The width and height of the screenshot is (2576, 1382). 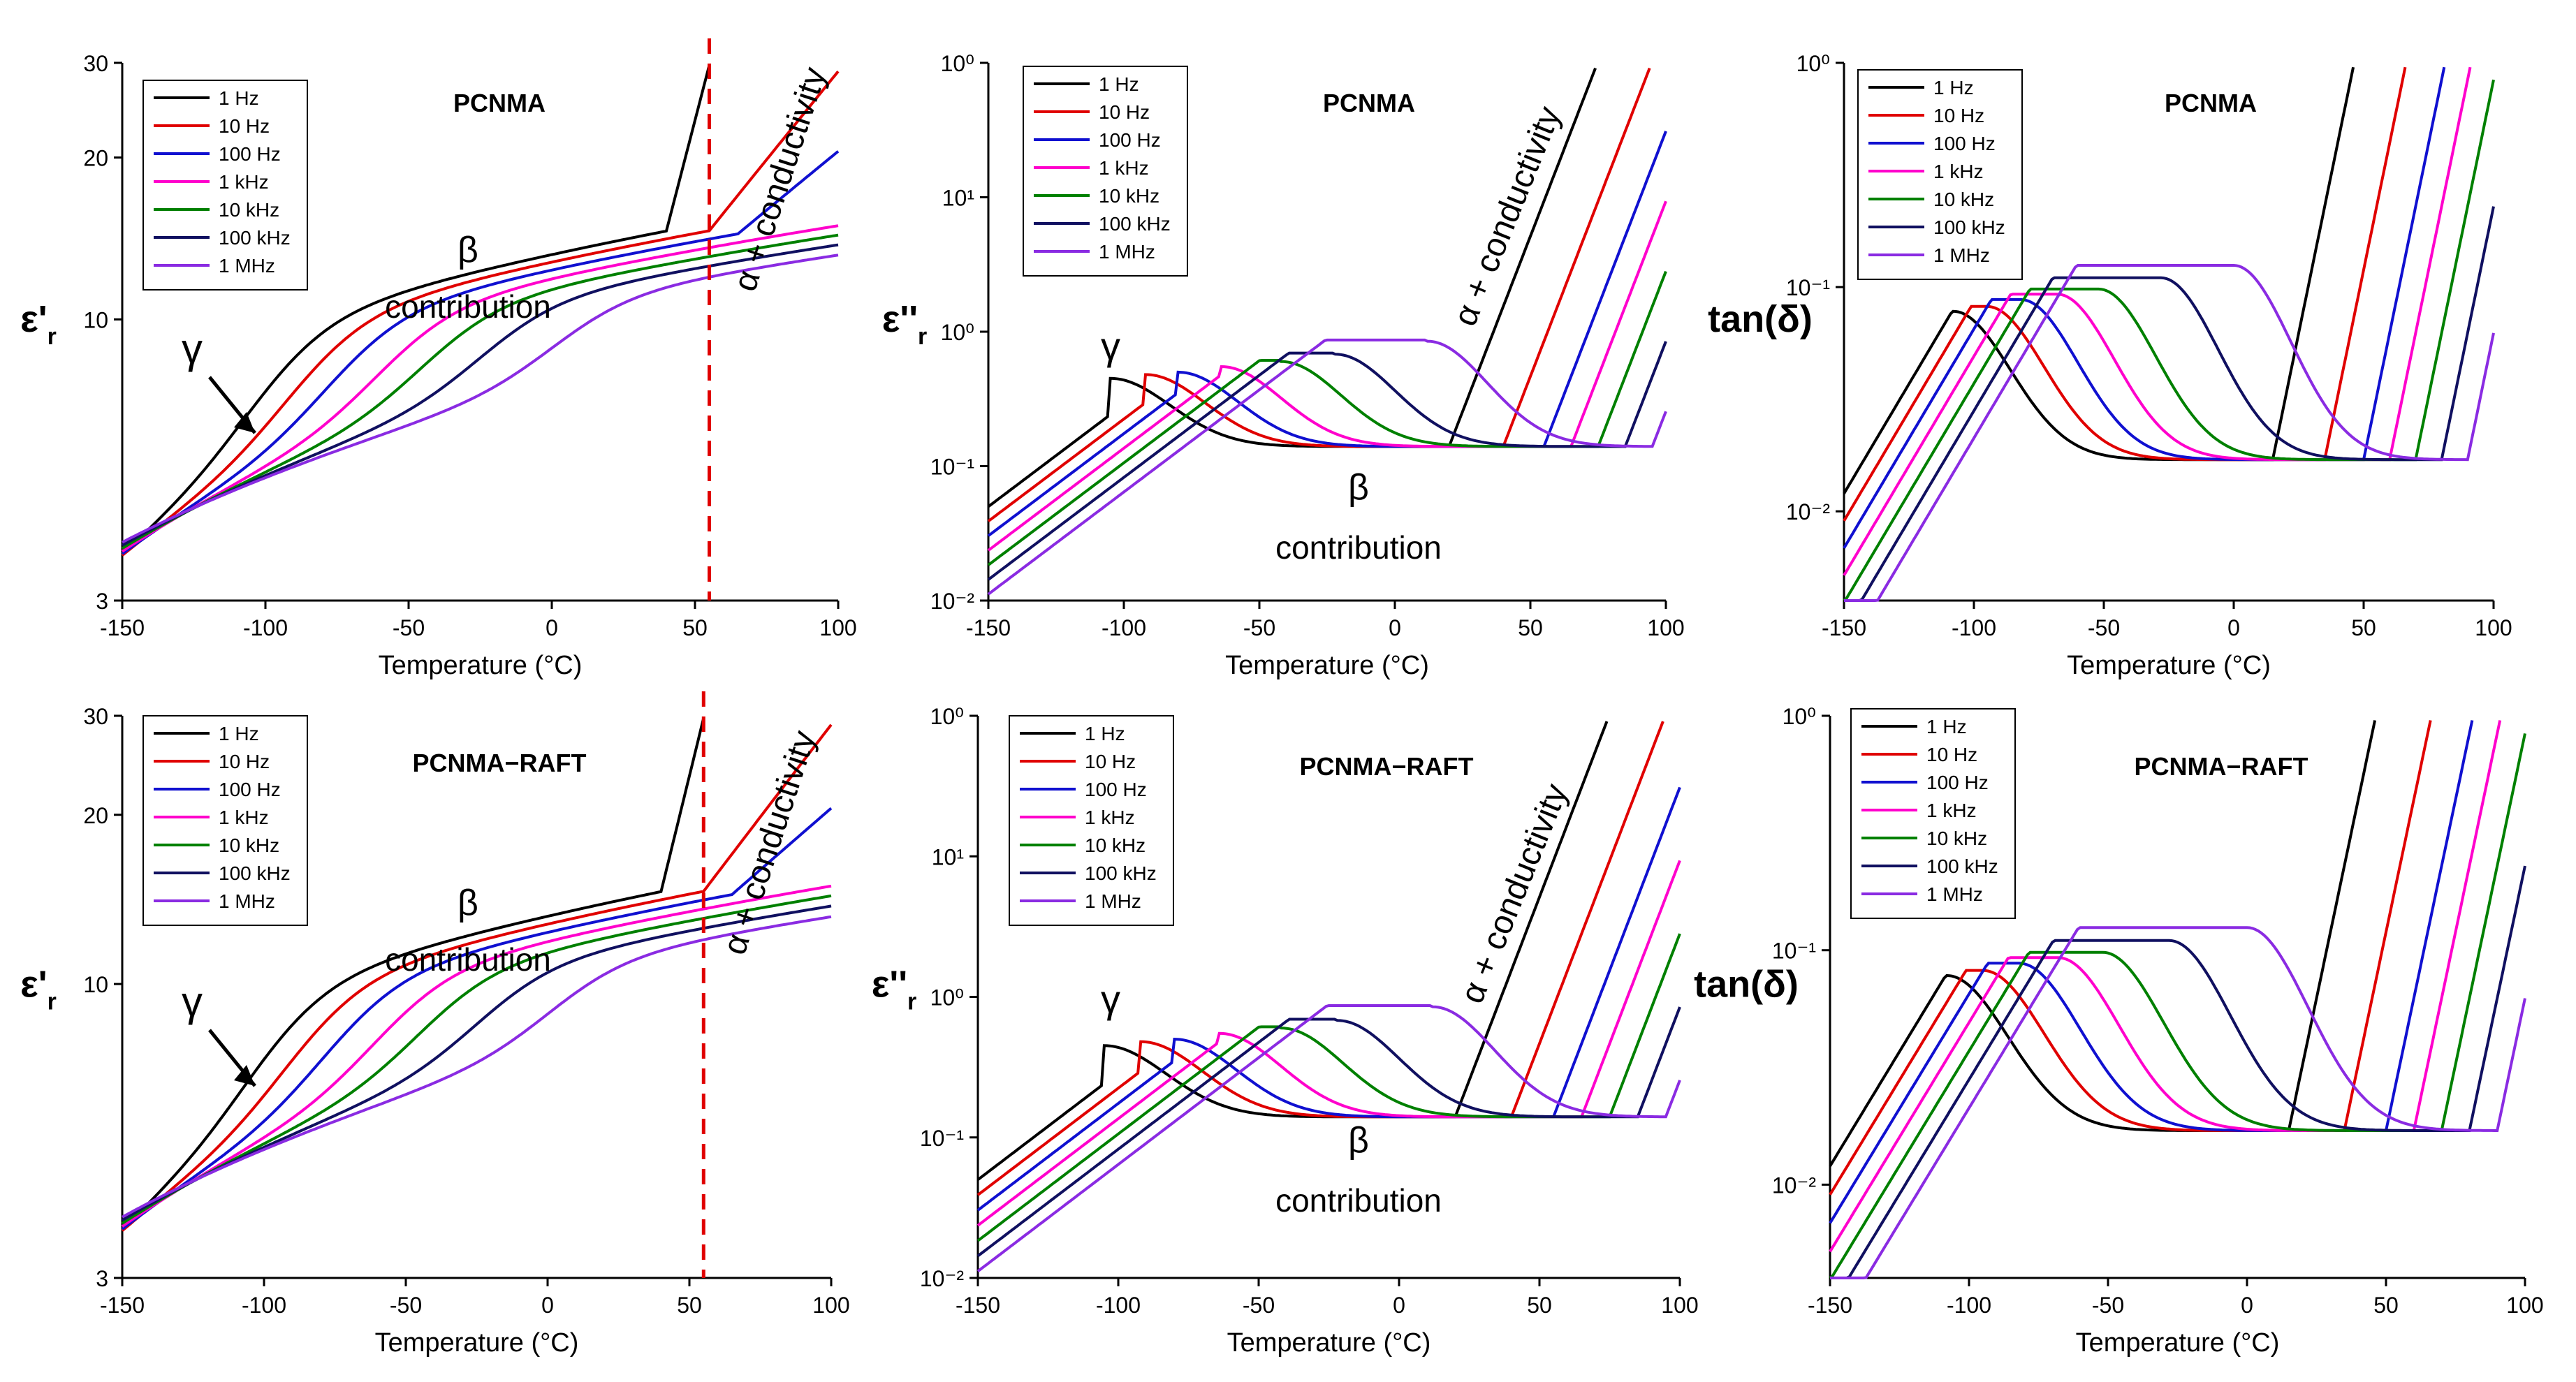 What do you see at coordinates (769, 842) in the screenshot?
I see `alpha-conductivity-label: α + conductivity` at bounding box center [769, 842].